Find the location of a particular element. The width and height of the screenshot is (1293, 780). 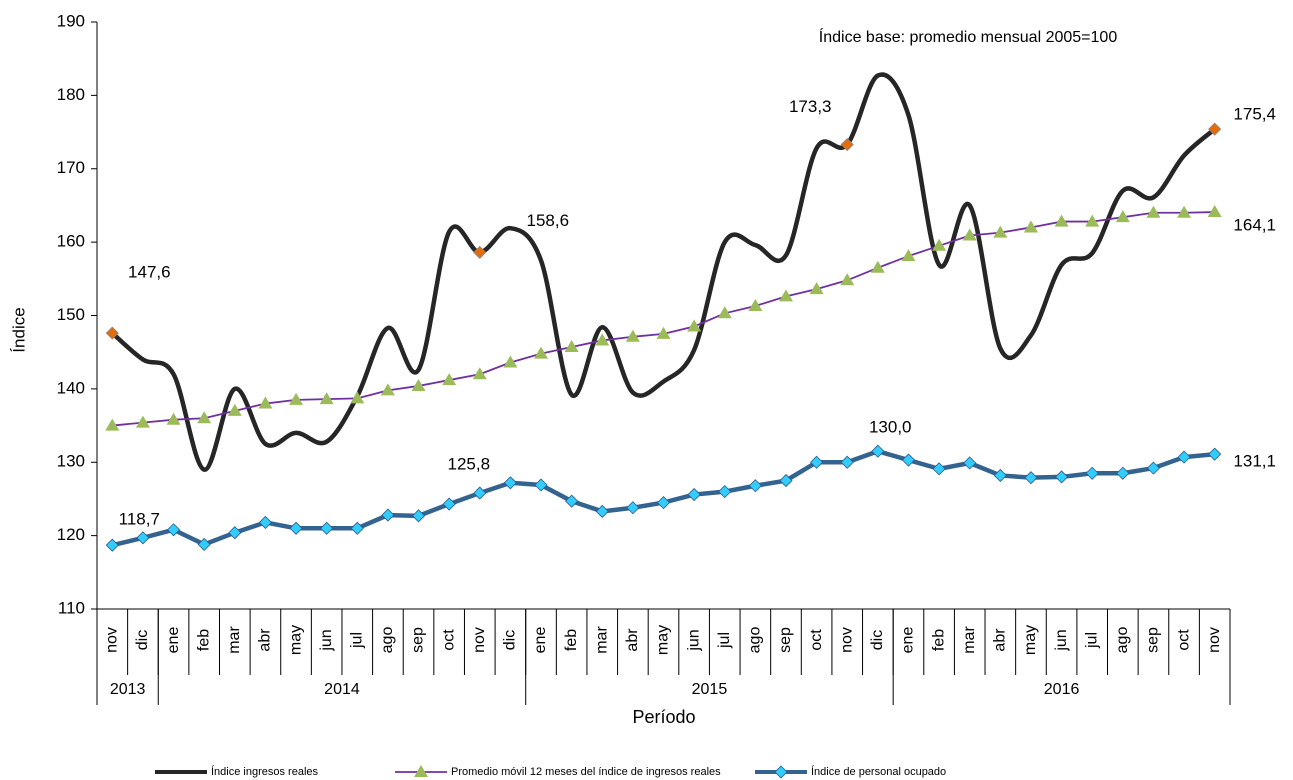

value-label: 164,1 is located at coordinates (1254, 225).